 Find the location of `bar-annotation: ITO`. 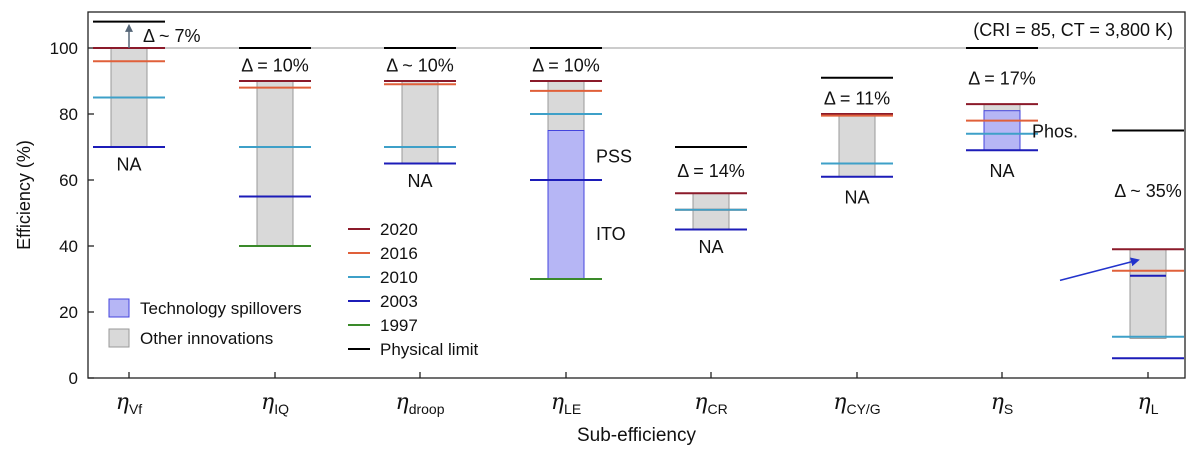

bar-annotation: ITO is located at coordinates (611, 234).